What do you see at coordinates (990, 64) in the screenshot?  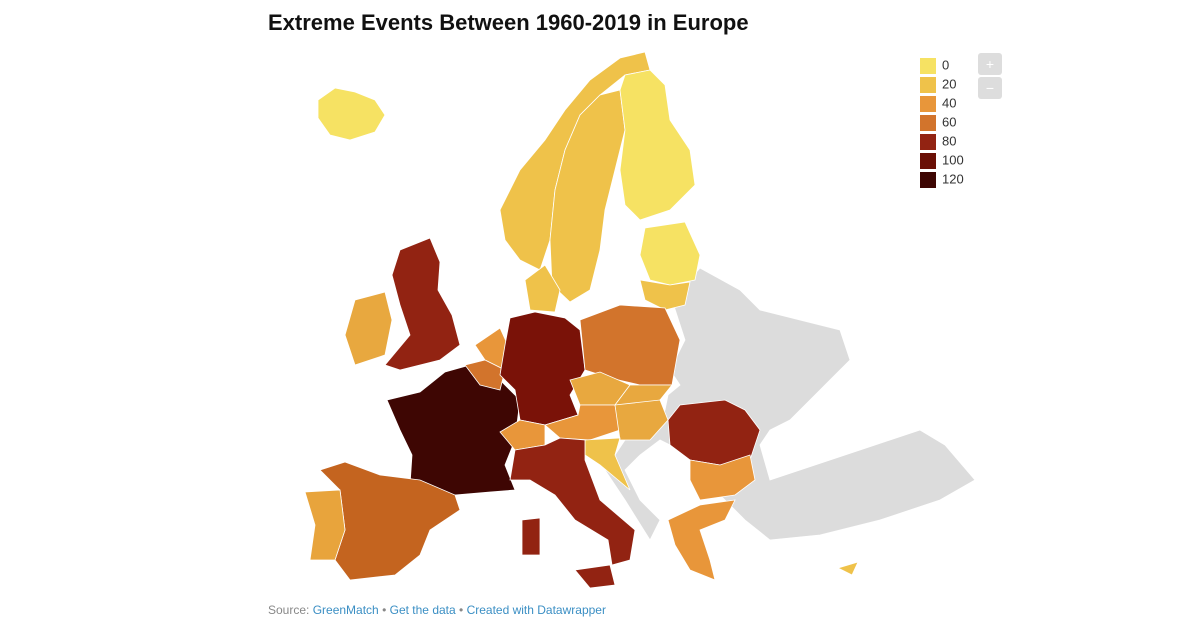 I see `zoom-in: +` at bounding box center [990, 64].